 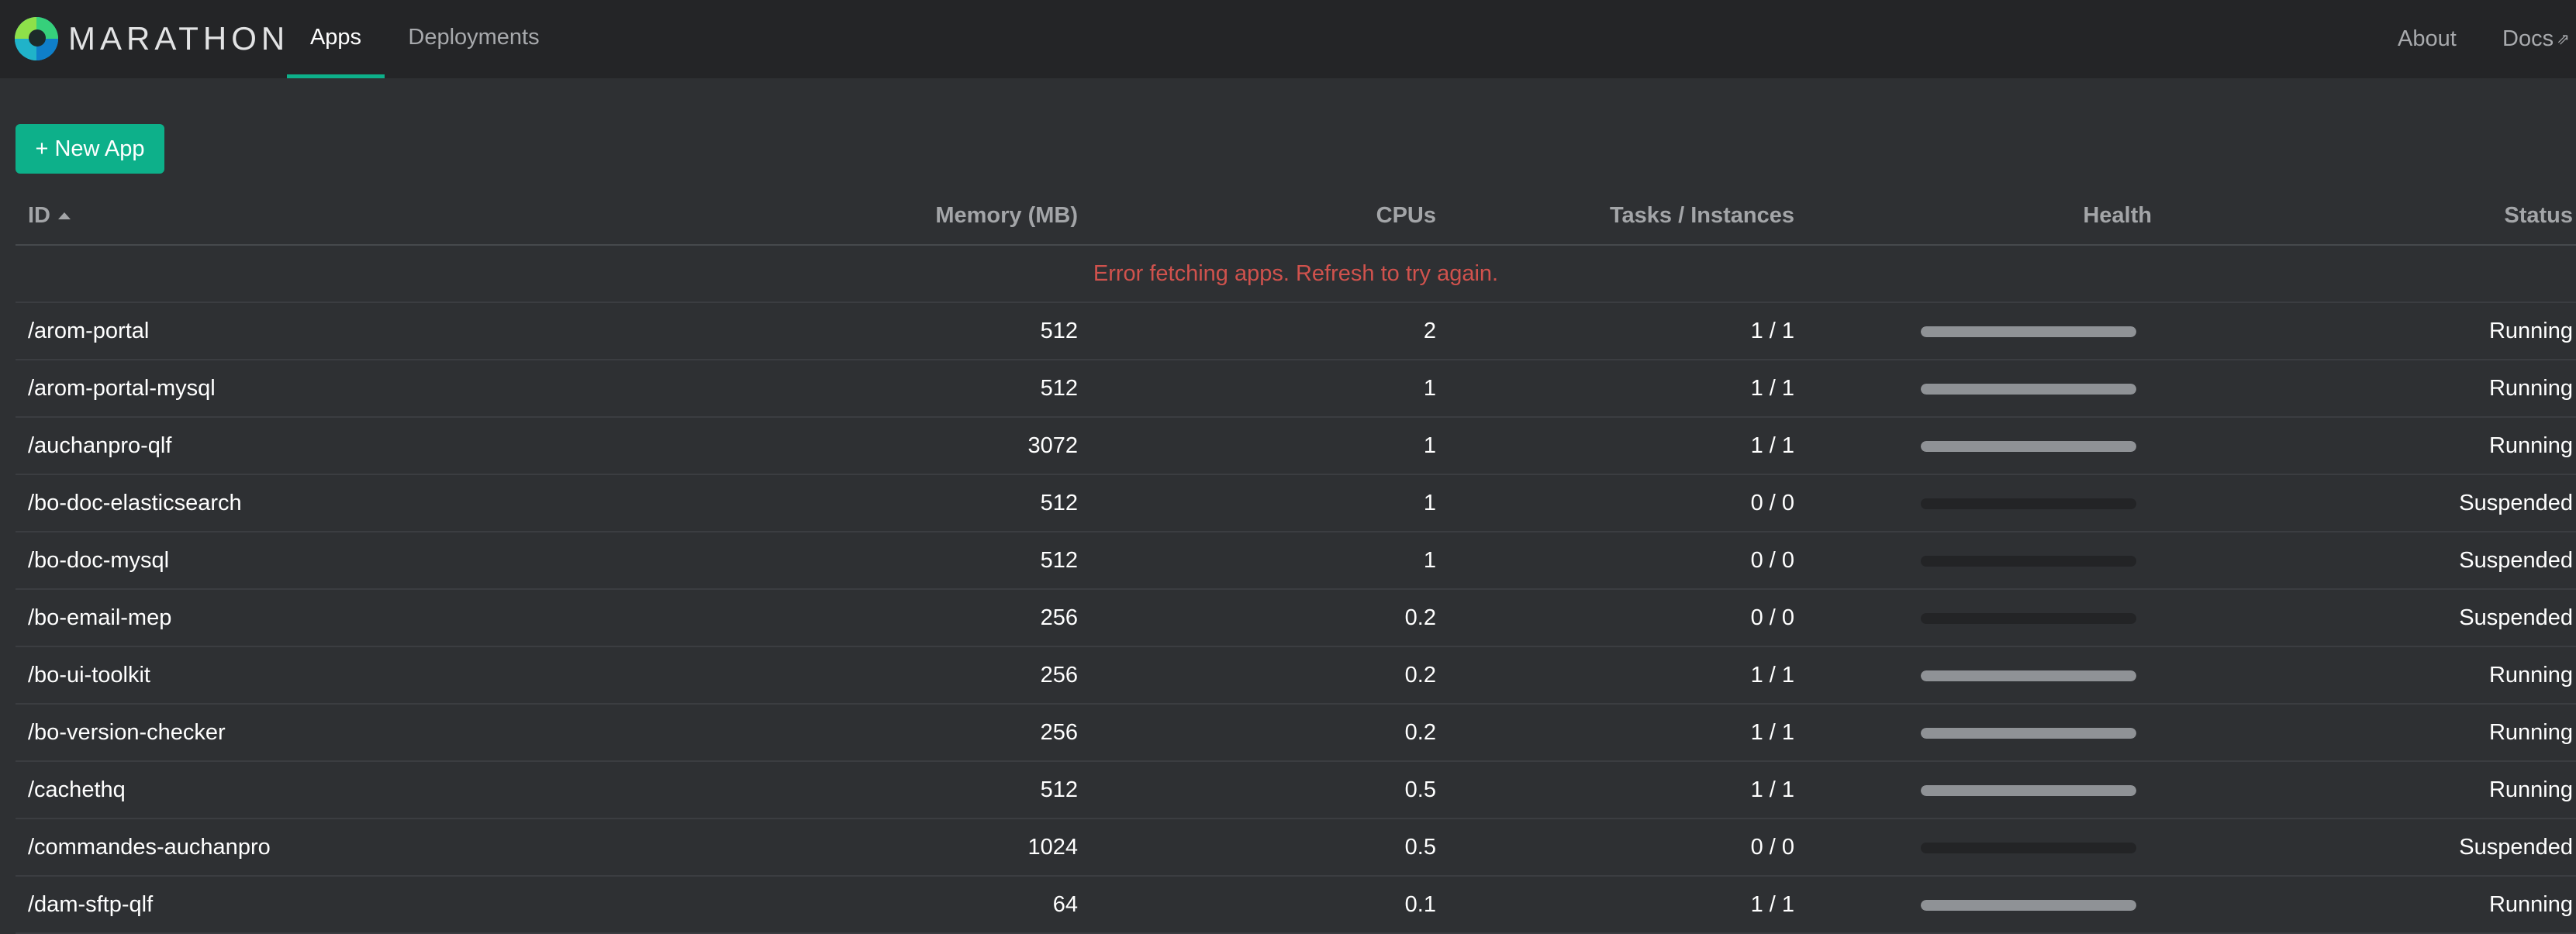 I want to click on external-link-icon: ⇗, so click(x=2563, y=39).